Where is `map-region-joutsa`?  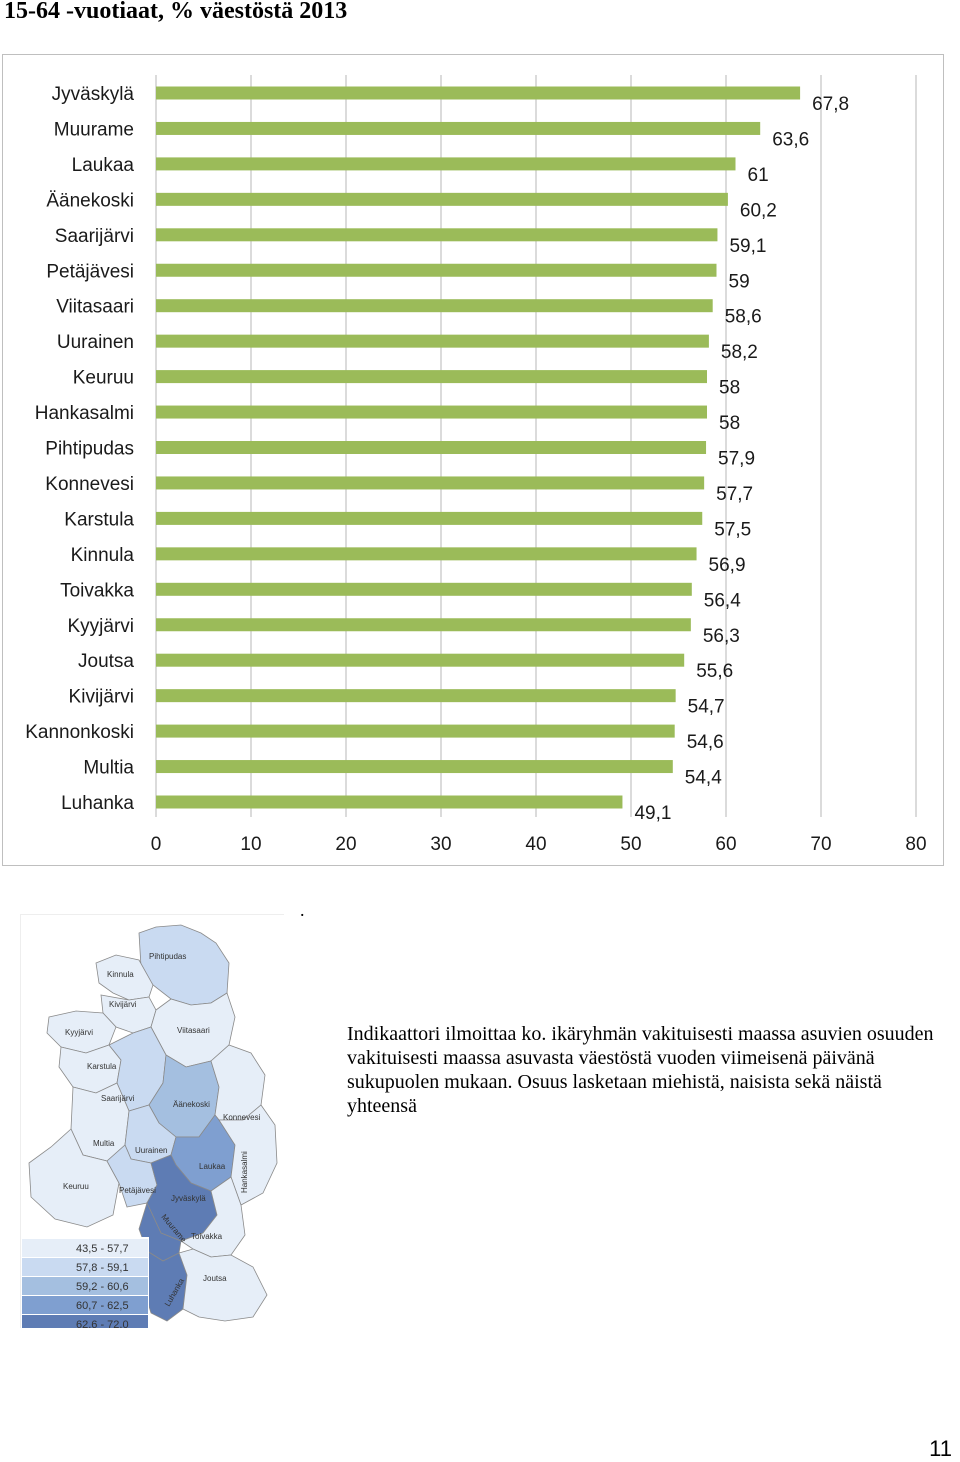 map-region-joutsa is located at coordinates (223, 1285).